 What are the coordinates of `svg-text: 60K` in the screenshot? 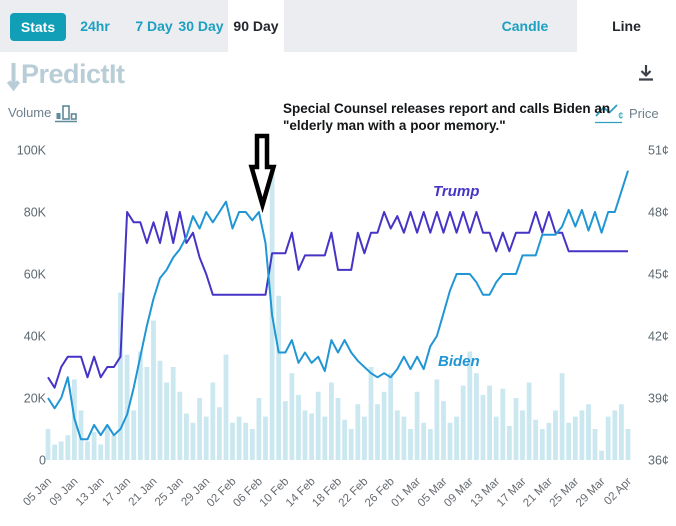 It's located at (35, 275).